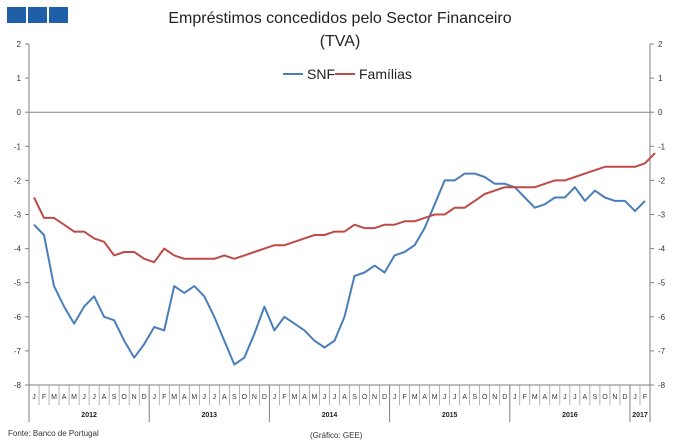 This screenshot has height=447, width=680. What do you see at coordinates (570, 415) in the screenshot?
I see `x-year-label: 2016` at bounding box center [570, 415].